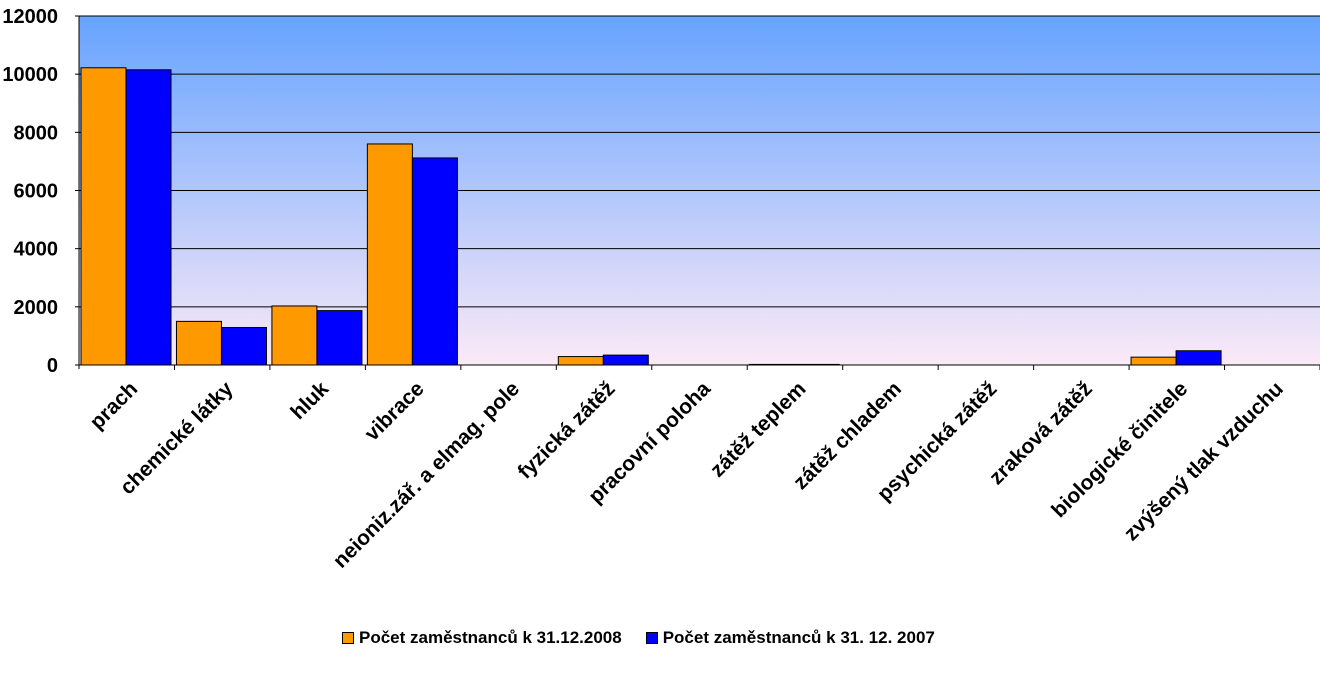 This screenshot has height=675, width=1320. I want to click on y-tick-label: 2000, so click(36, 308).